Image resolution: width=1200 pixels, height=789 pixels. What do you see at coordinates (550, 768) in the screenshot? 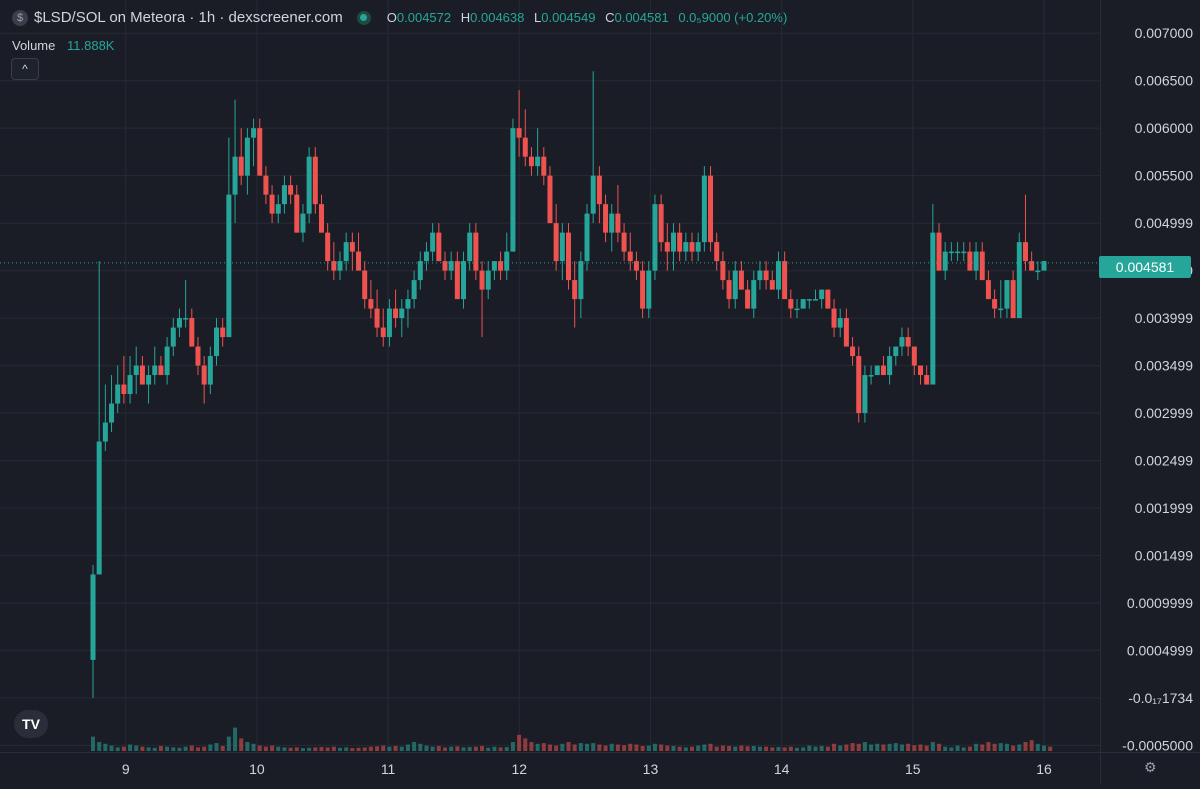
I see `time-axis: 9 10 11 12 13 14 15 16` at bounding box center [550, 768].